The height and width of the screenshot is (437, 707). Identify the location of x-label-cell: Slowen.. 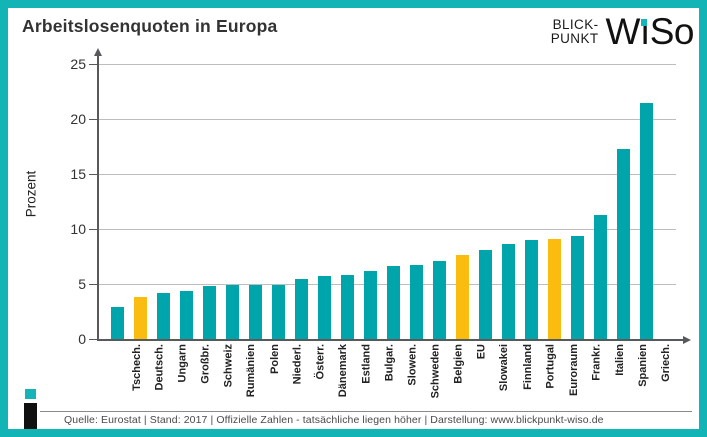
(400, 376).